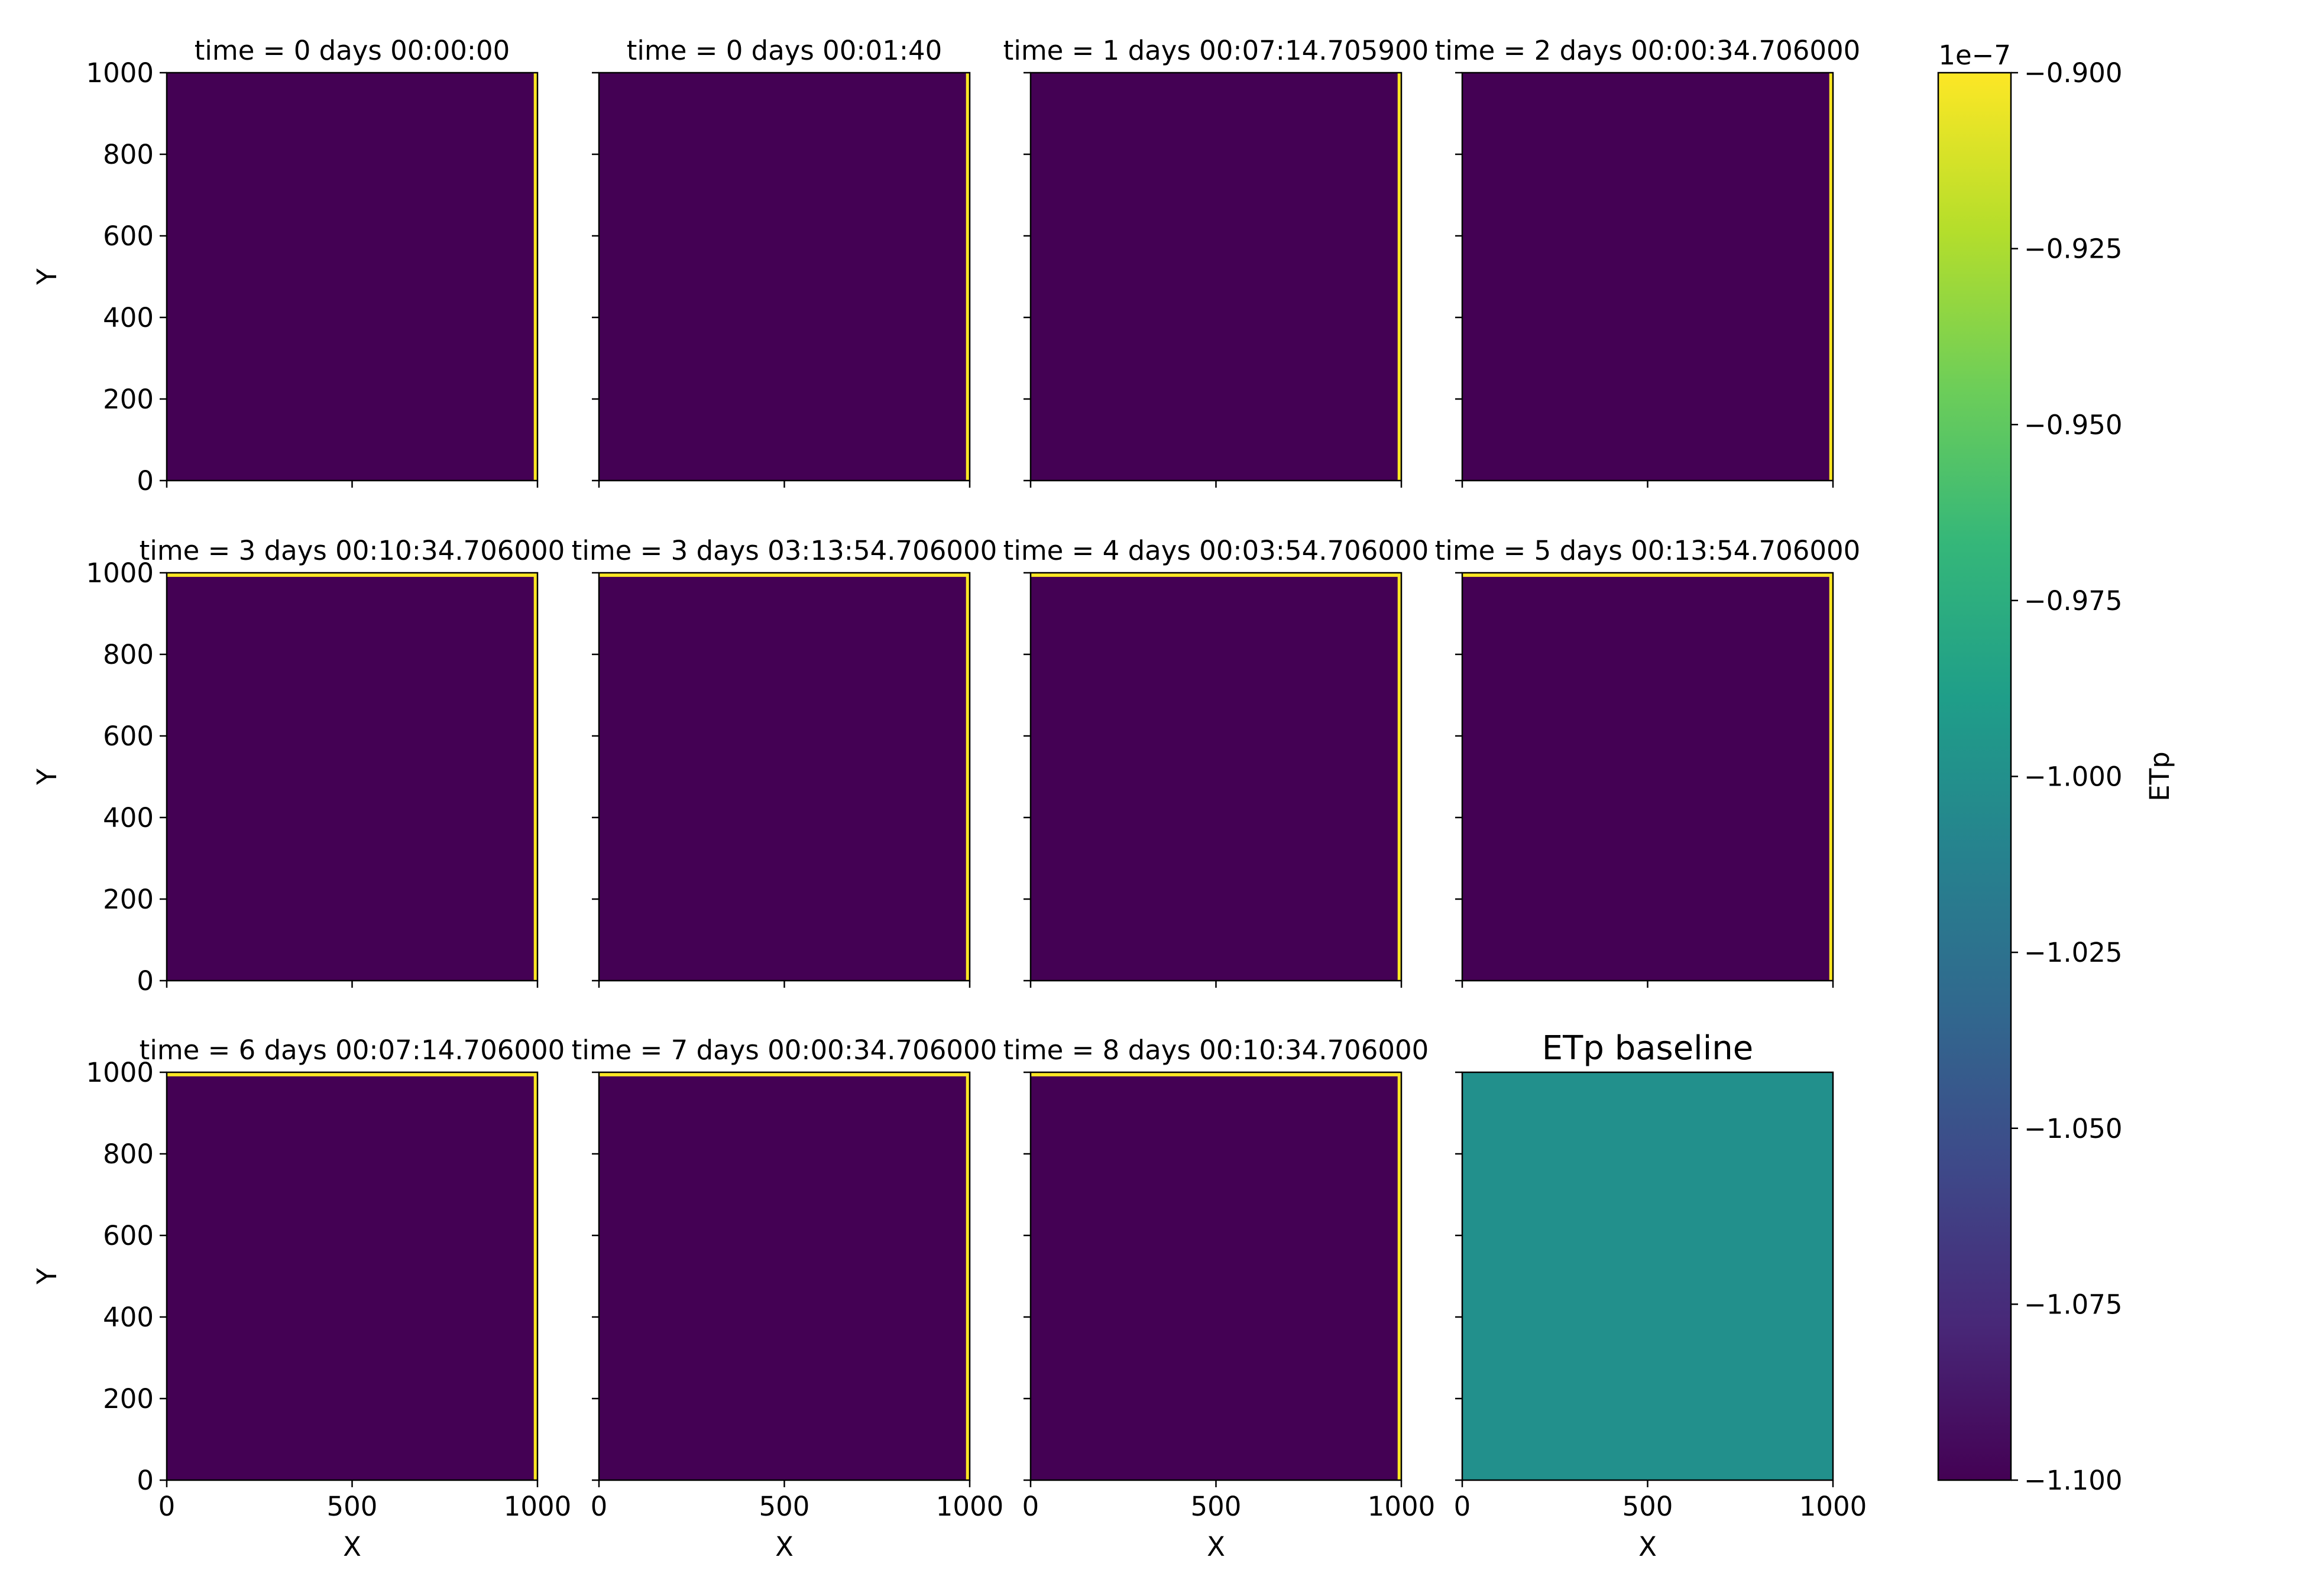  What do you see at coordinates (352, 1050) in the screenshot?
I see `panel-title: time = 6 days 00:07:14.706000` at bounding box center [352, 1050].